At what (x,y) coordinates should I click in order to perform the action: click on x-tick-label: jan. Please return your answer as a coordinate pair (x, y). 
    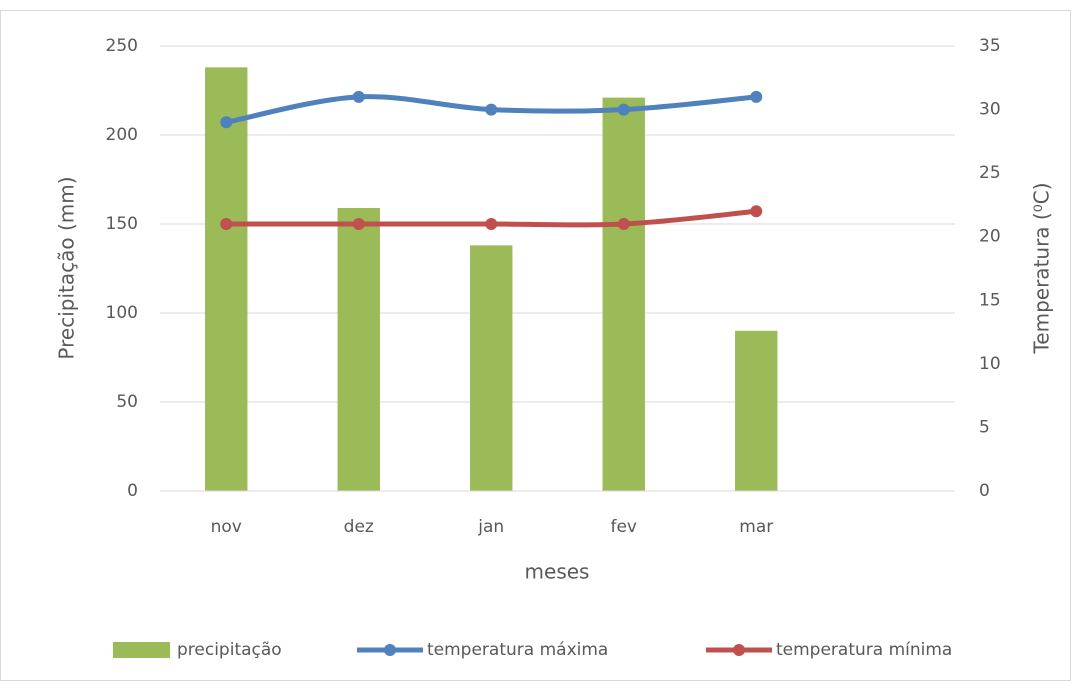
    Looking at the image, I should click on (490, 527).